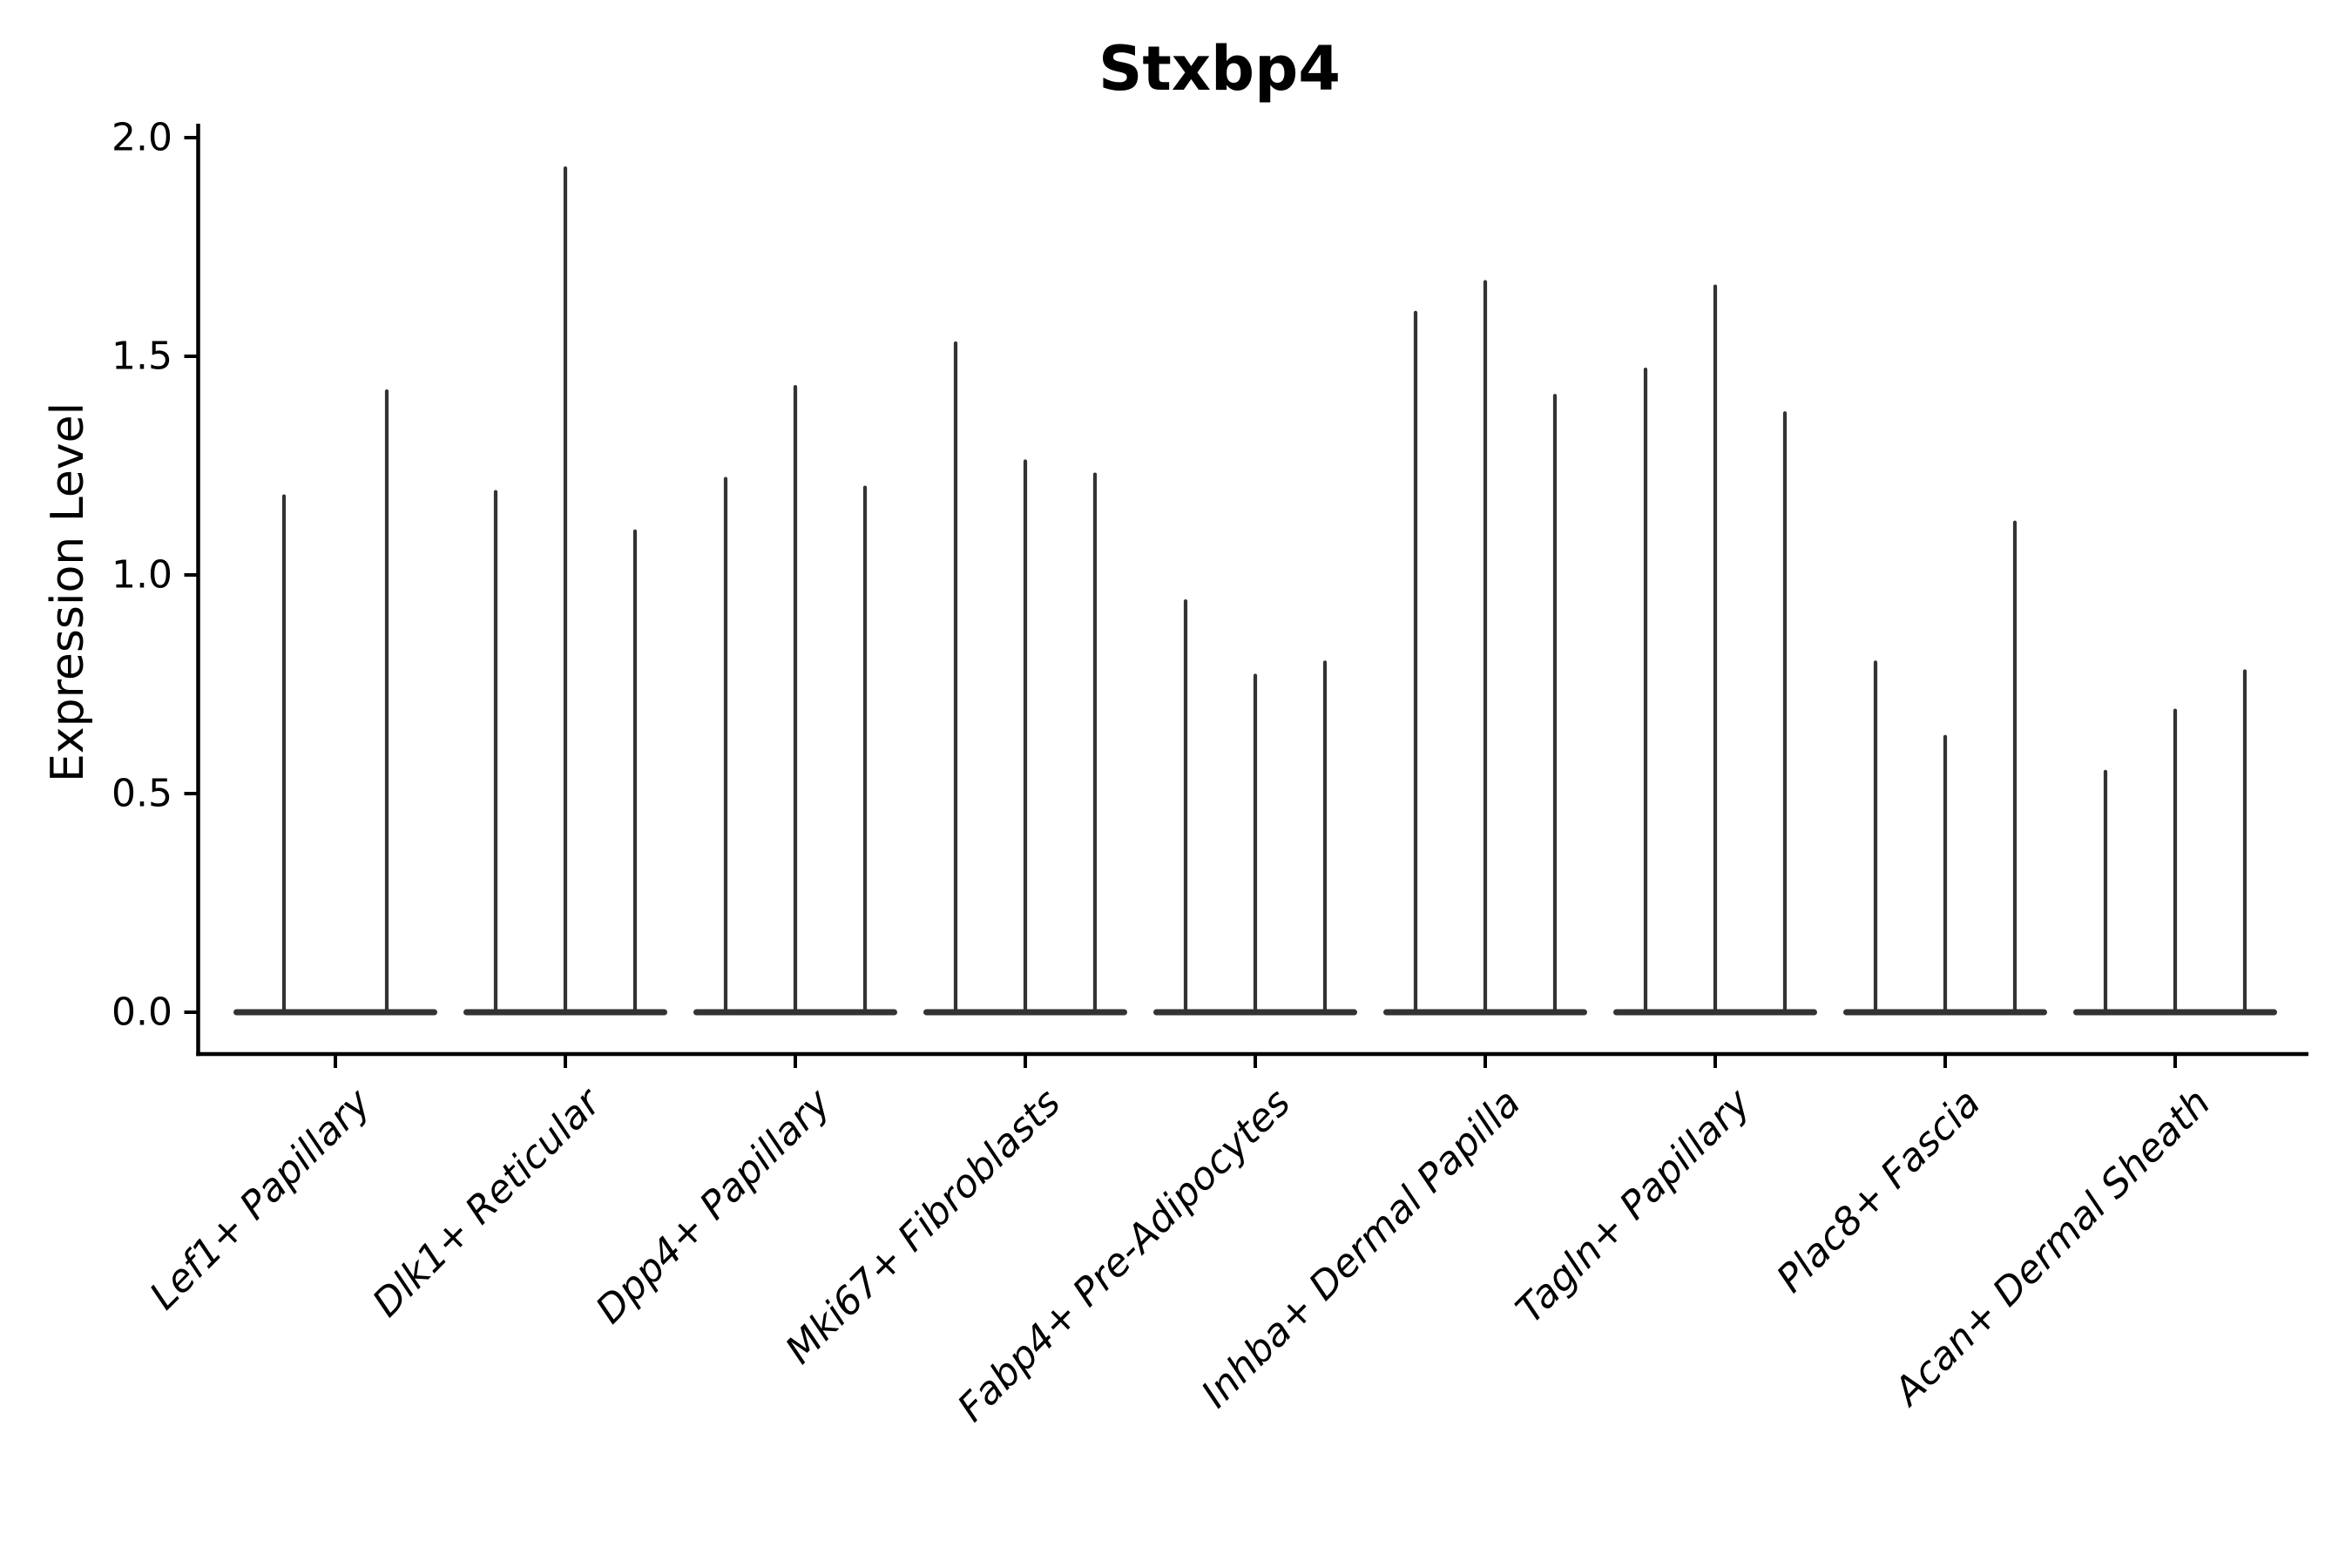 Image resolution: width=2352 pixels, height=1568 pixels. Describe the element at coordinates (142, 1013) in the screenshot. I see `y-tick-label: 0.0` at that location.